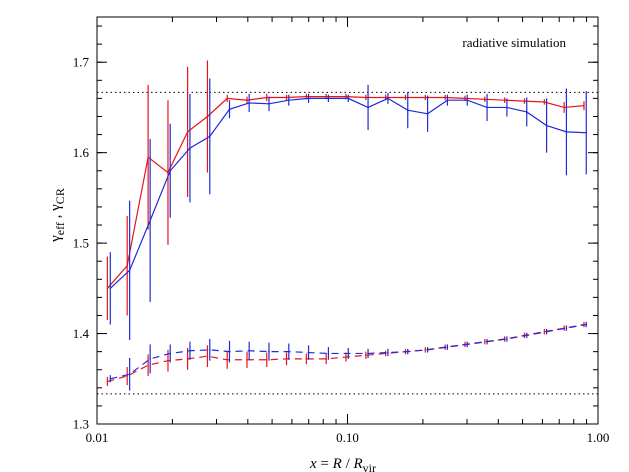  I want to click on x-tick-label: 0.10, so click(347, 437).